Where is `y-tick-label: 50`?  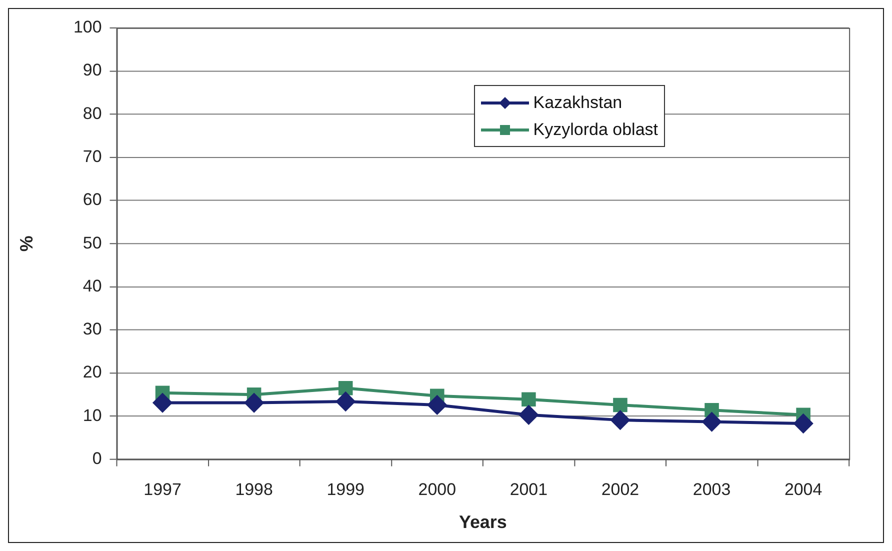 y-tick-label: 50 is located at coordinates (92, 242).